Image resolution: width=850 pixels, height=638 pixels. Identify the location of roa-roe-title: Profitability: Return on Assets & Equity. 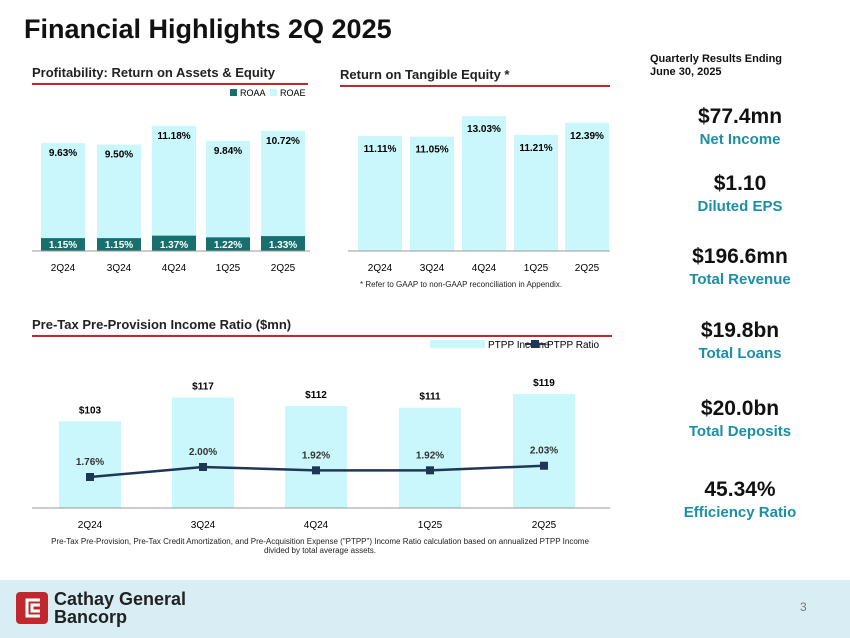
(170, 75).